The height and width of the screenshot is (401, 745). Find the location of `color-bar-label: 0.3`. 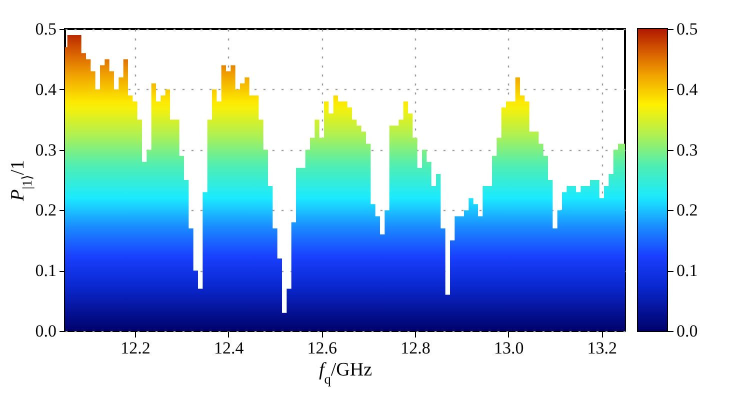

color-bar-label: 0.3 is located at coordinates (687, 150).